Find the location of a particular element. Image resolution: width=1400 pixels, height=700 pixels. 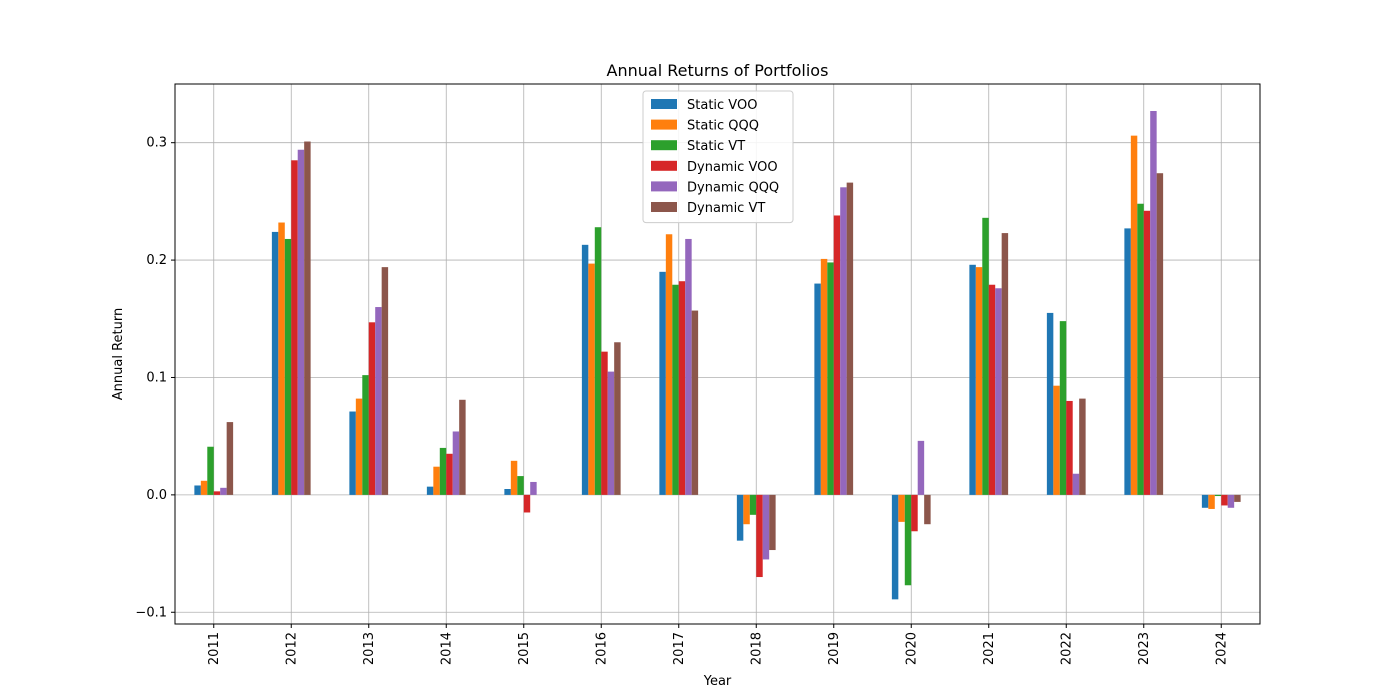

x-tick-label: 2017 is located at coordinates (679, 648).